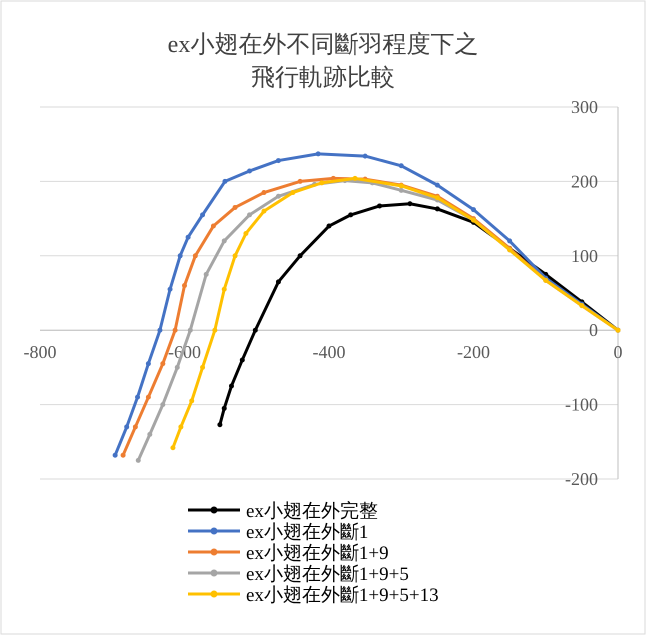  Describe the element at coordinates (317, 553) in the screenshot. I see `legend-label: ex小翅在外斷1+9` at that location.